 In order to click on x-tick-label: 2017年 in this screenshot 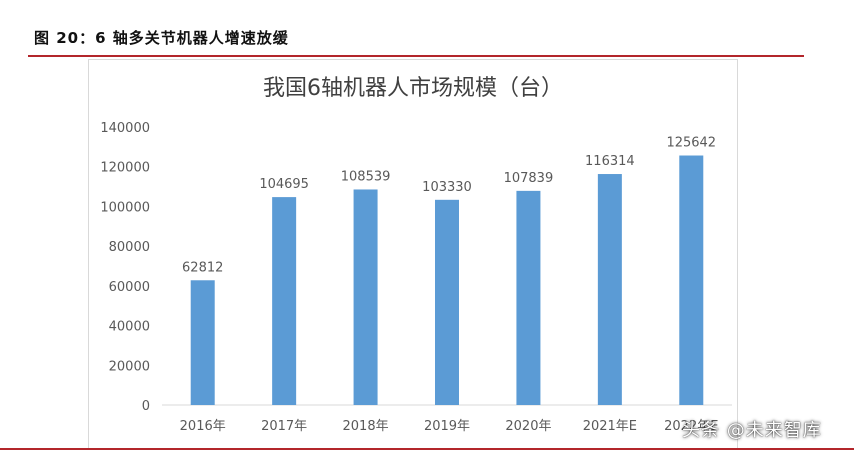, I will do `click(284, 426)`.